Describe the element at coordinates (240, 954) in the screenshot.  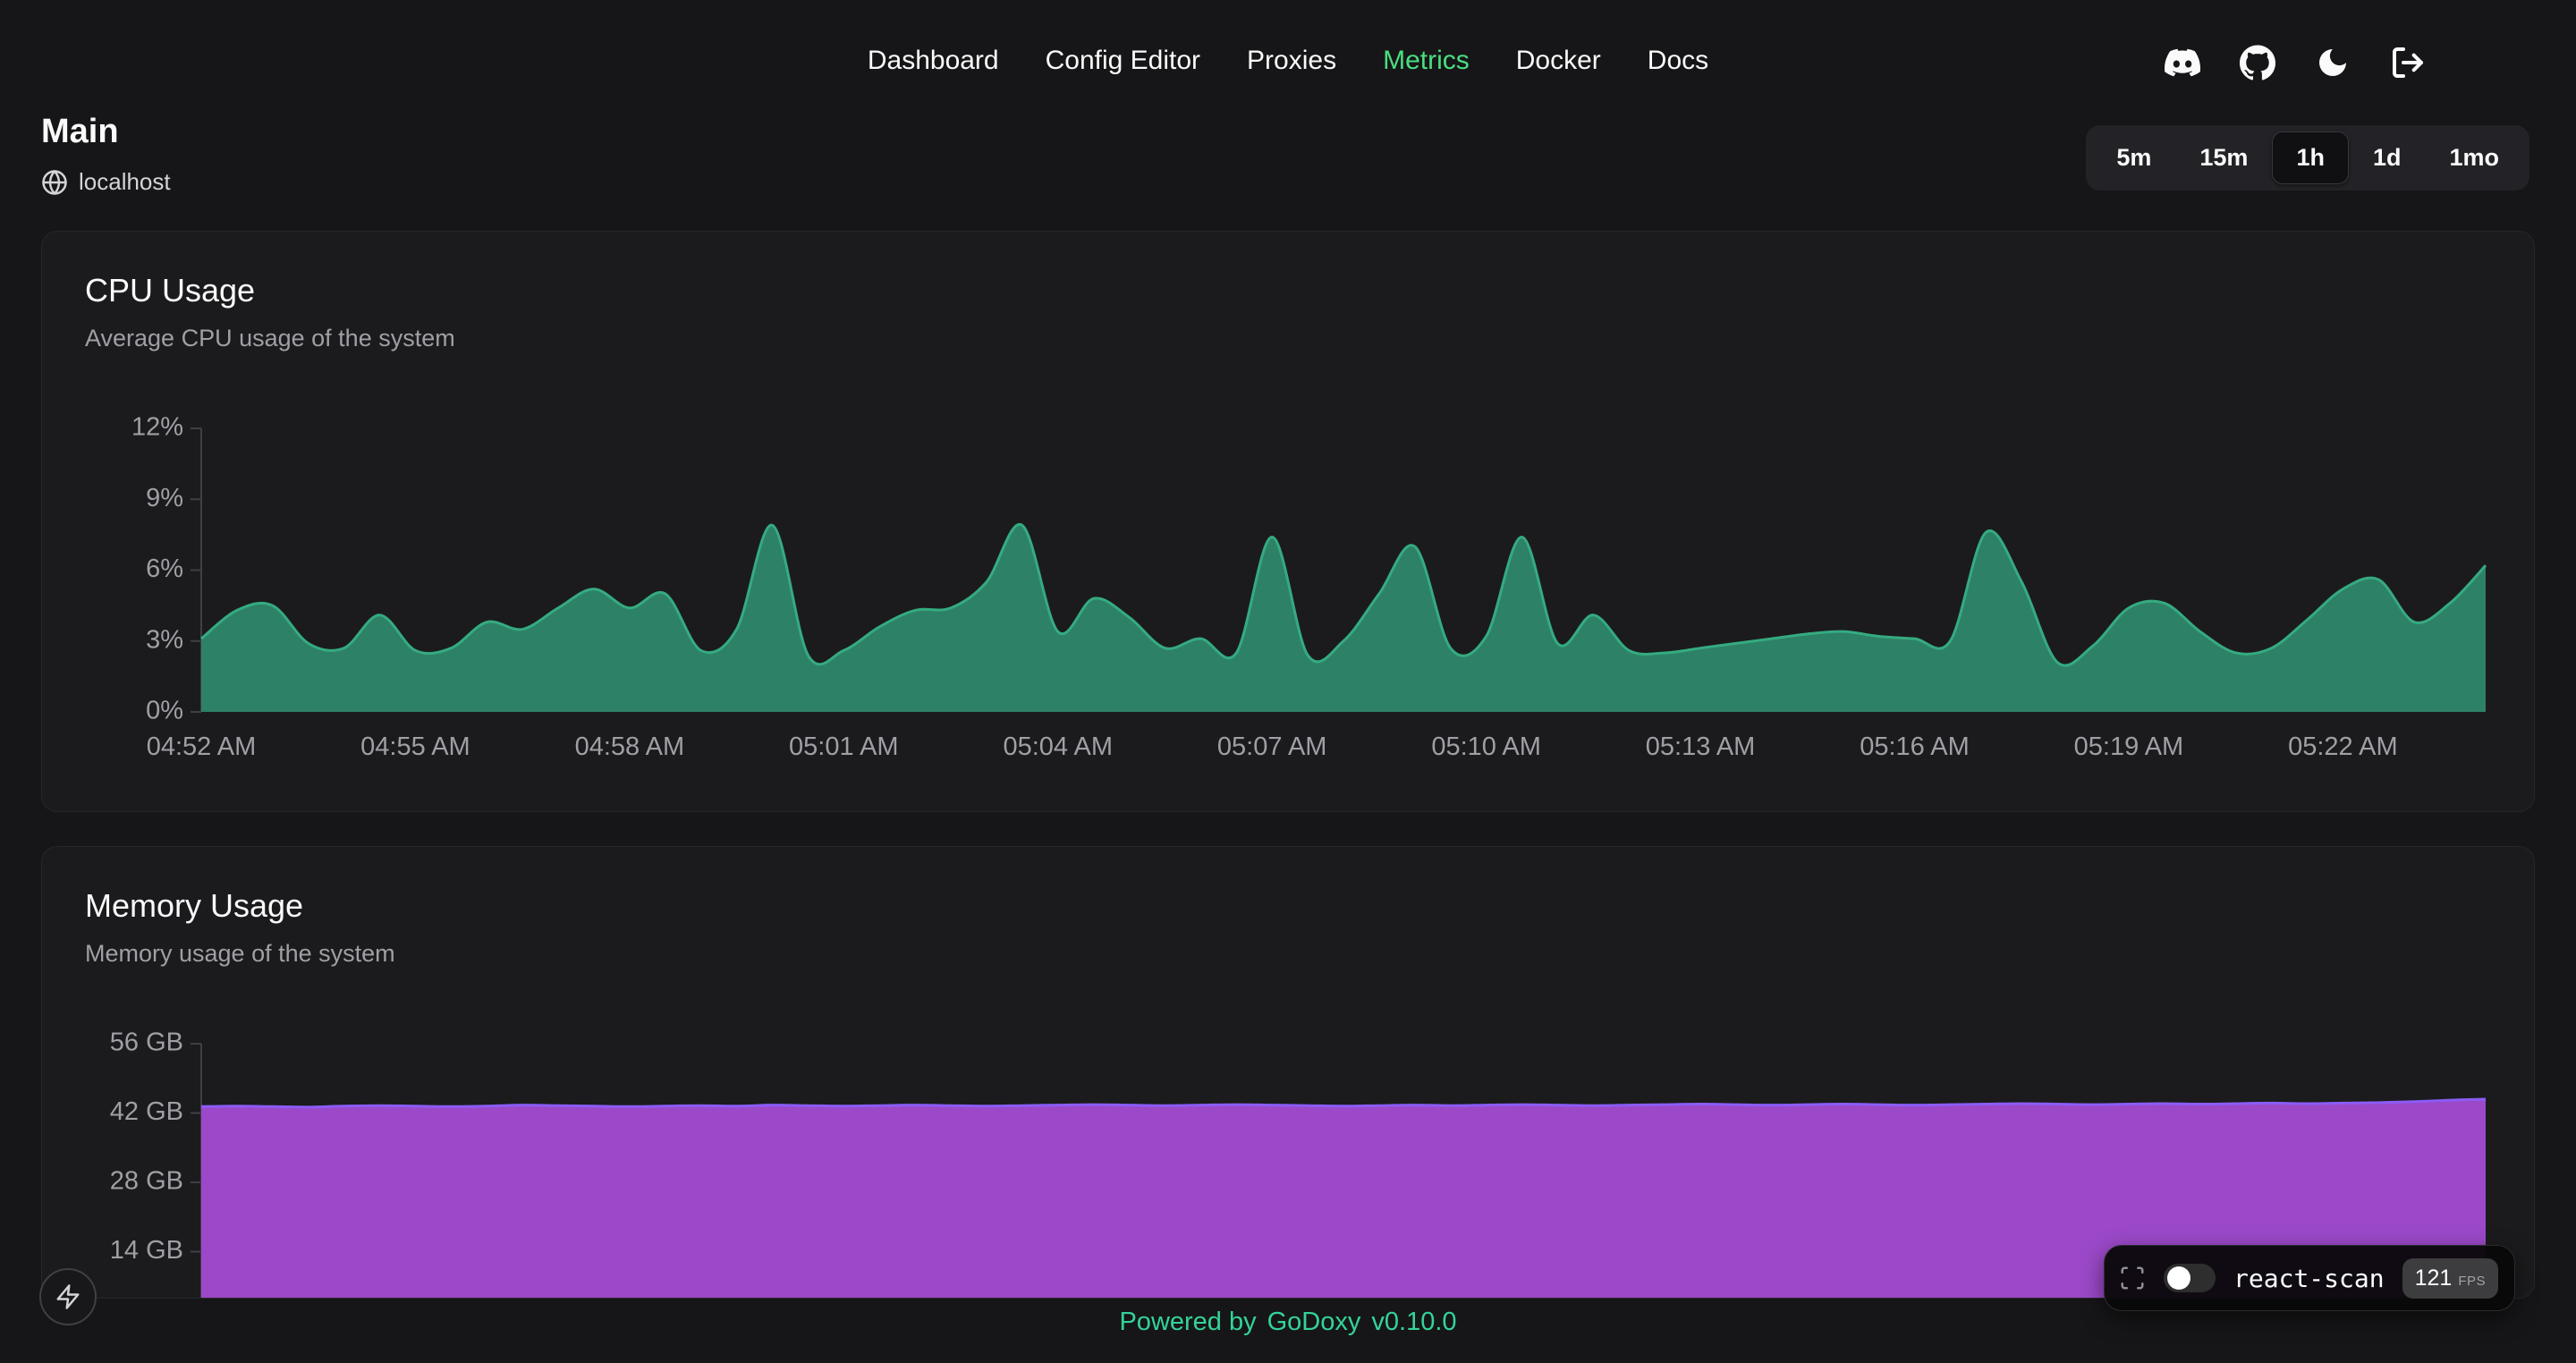
I see `memory-card-subtitle: Memory usage of the system` at that location.